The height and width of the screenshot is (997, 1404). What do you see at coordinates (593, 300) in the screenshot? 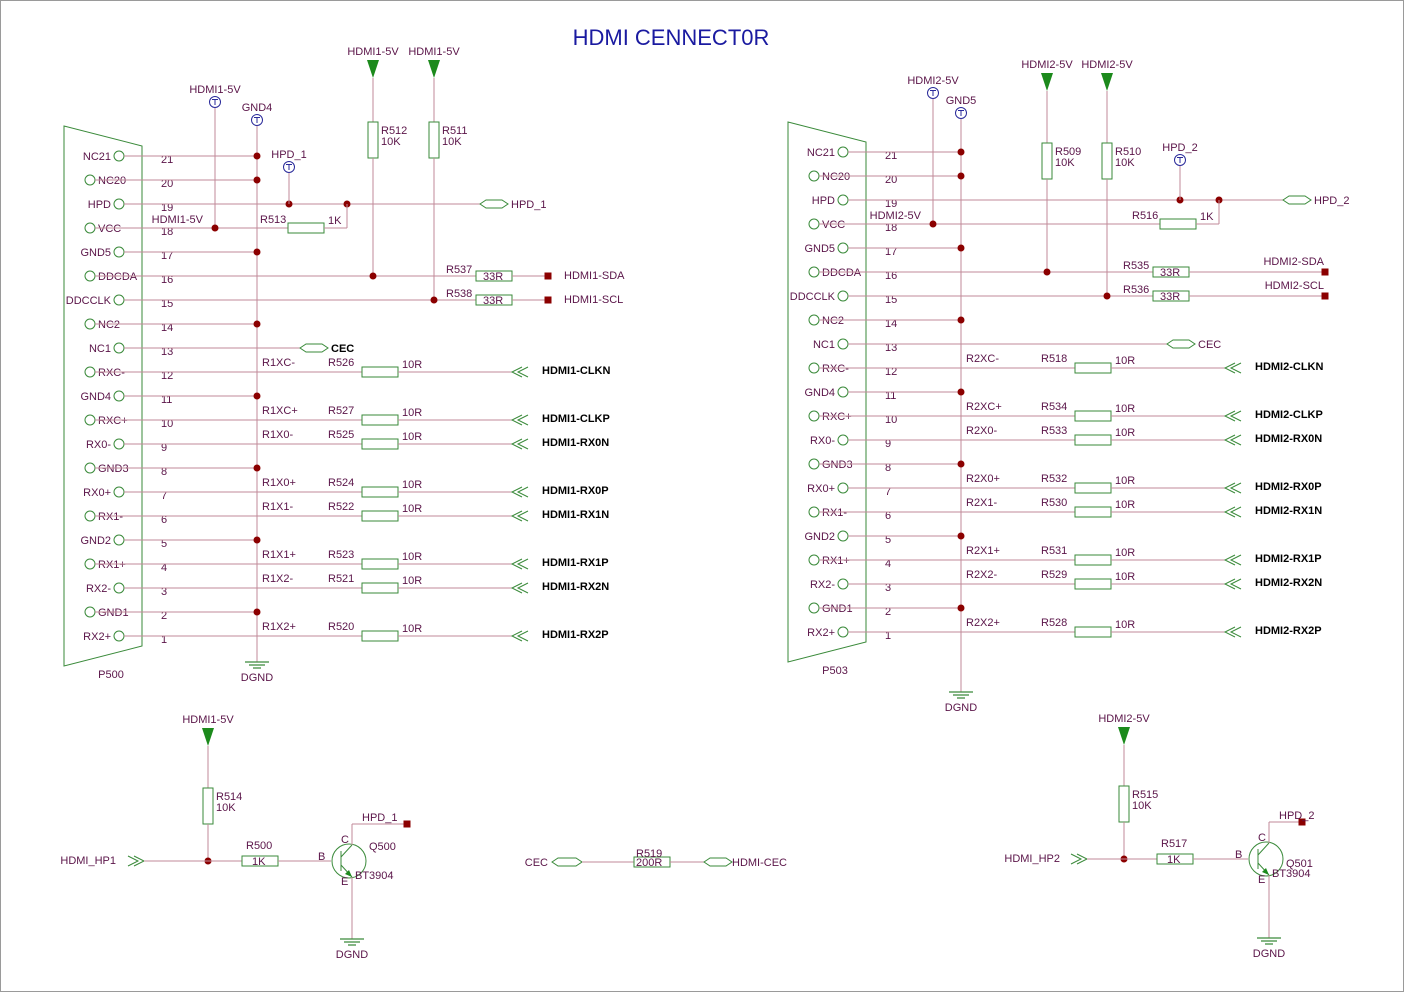
I see `scl-signal-label: HDMI1-SCL` at bounding box center [593, 300].